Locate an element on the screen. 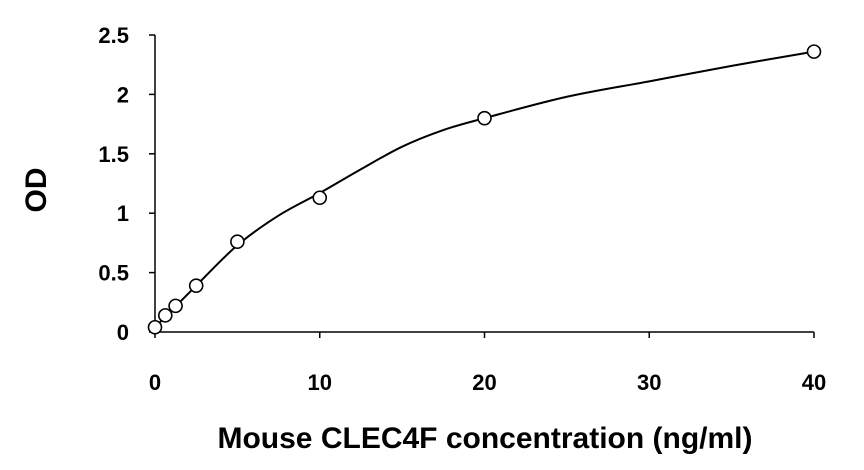 The image size is (864, 470). x-axis-ticks: 0 10 20 30 40 is located at coordinates (487, 363).